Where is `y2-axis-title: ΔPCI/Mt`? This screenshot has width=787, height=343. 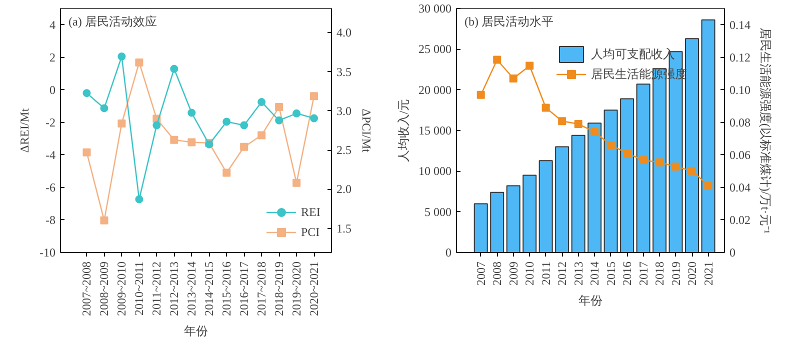
y2-axis-title: ΔPCI/Mt is located at coordinates (367, 131).